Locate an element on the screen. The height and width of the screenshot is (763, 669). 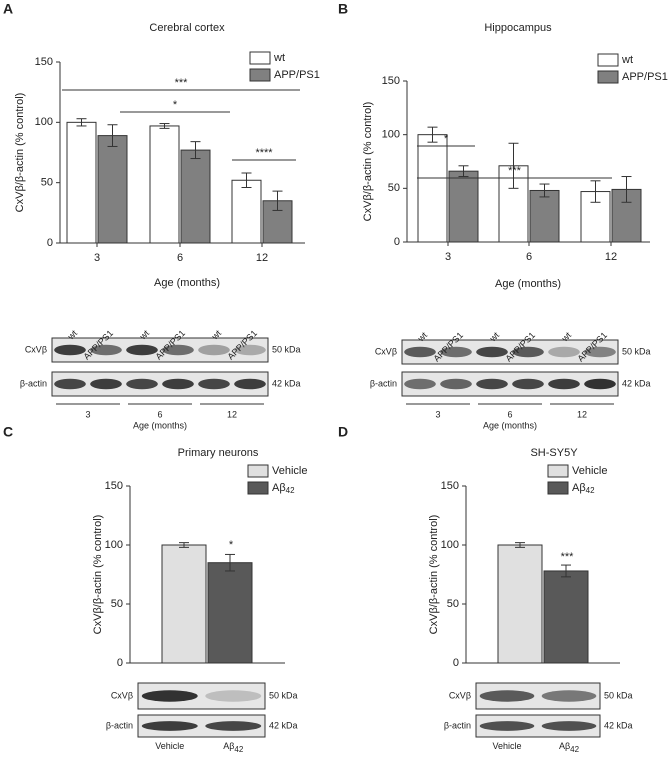
blot-group-label: 12 is located at coordinates (582, 414).